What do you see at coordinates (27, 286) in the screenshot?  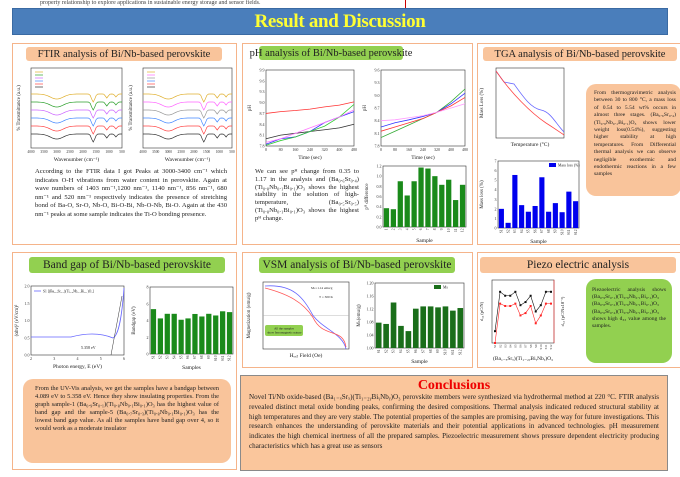 I see `y-tick-label: 2.0` at bounding box center [27, 286].